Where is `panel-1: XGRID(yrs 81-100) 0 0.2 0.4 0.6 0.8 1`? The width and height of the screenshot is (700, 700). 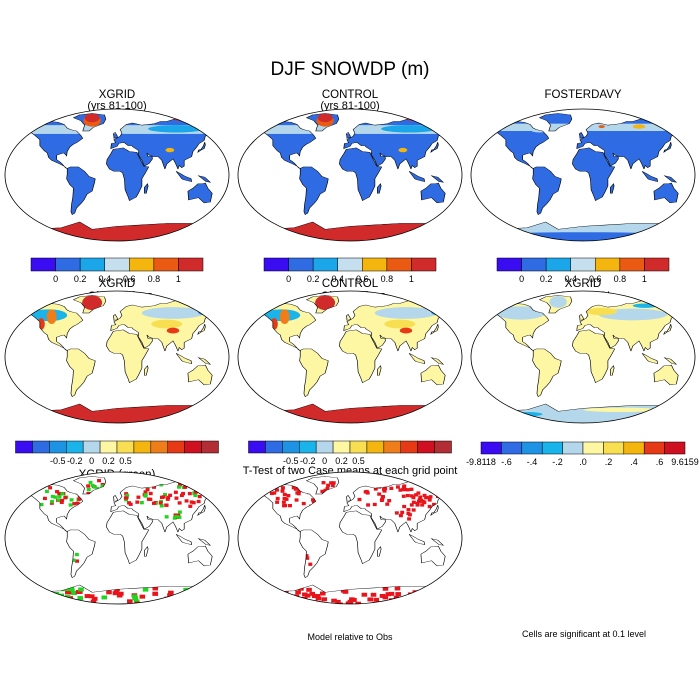 panel-1: XGRID(yrs 81-100) 0 0.2 0.4 0.6 0.8 1 is located at coordinates (117, 186).